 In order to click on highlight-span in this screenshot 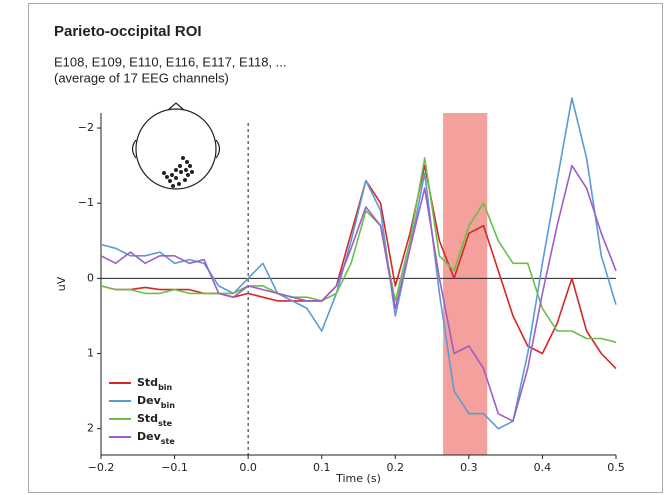, I will do `click(465, 284)`.